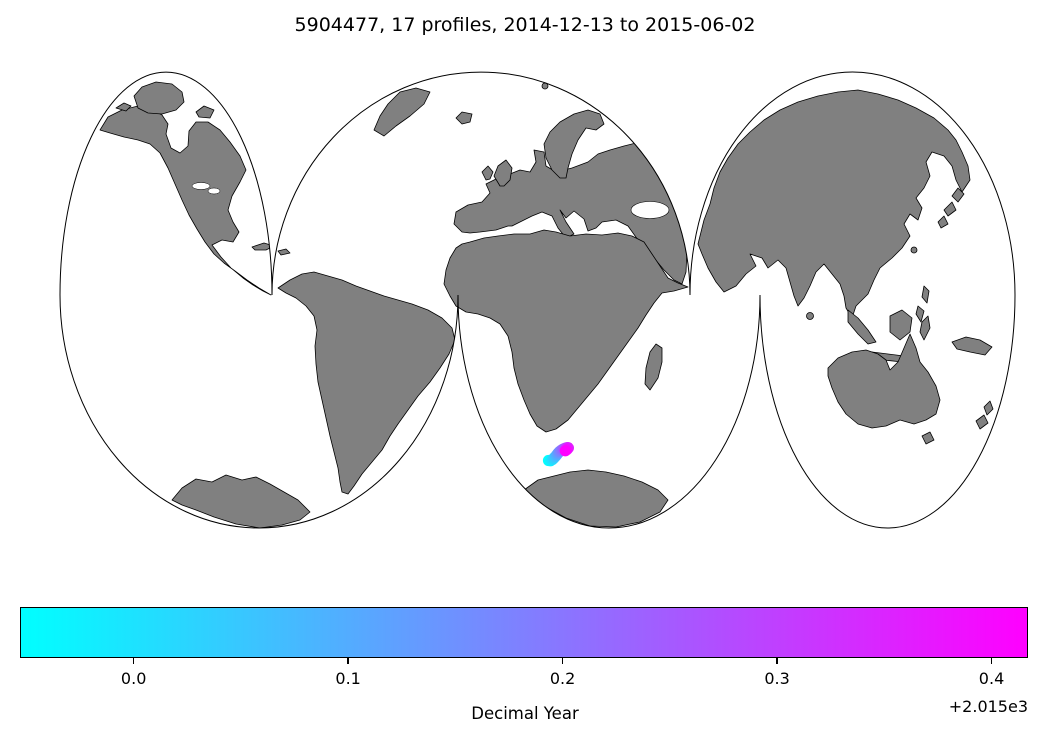 The image size is (1050, 750). I want to click on landmass-south-america, so click(366, 383).